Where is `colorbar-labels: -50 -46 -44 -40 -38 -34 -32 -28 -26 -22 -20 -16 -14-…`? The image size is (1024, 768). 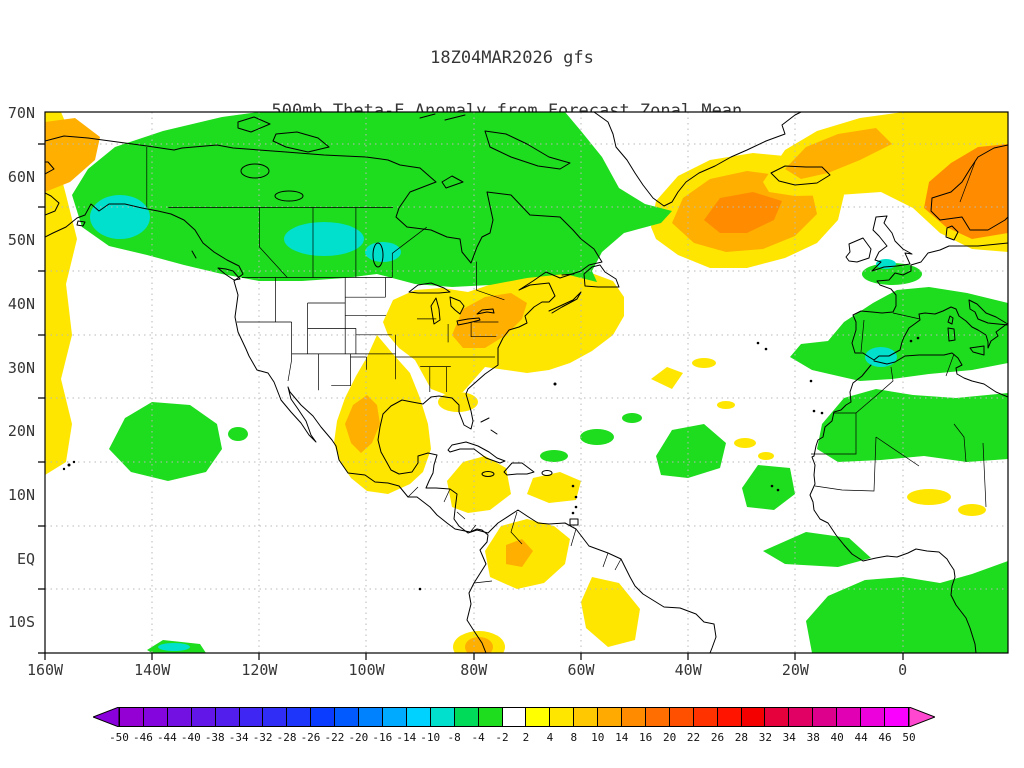 colorbar-labels: -50 -46 -44 -40 -38 -34 -32 -28 -26 -22 -20 -16 -14-… is located at coordinates (514, 739).